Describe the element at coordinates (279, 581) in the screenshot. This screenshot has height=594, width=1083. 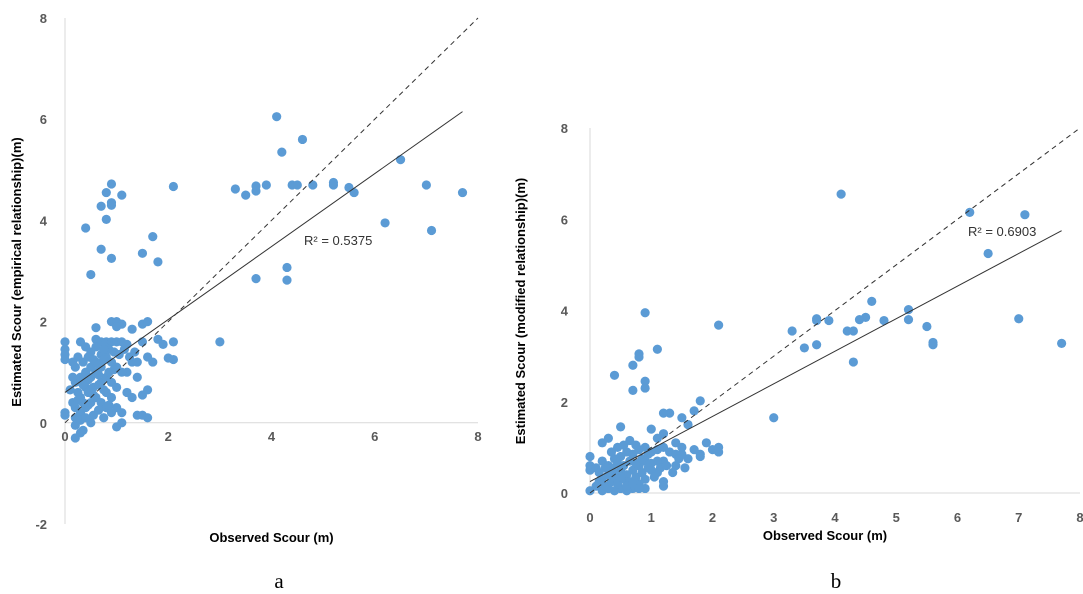
I see `panel-label: a` at that location.